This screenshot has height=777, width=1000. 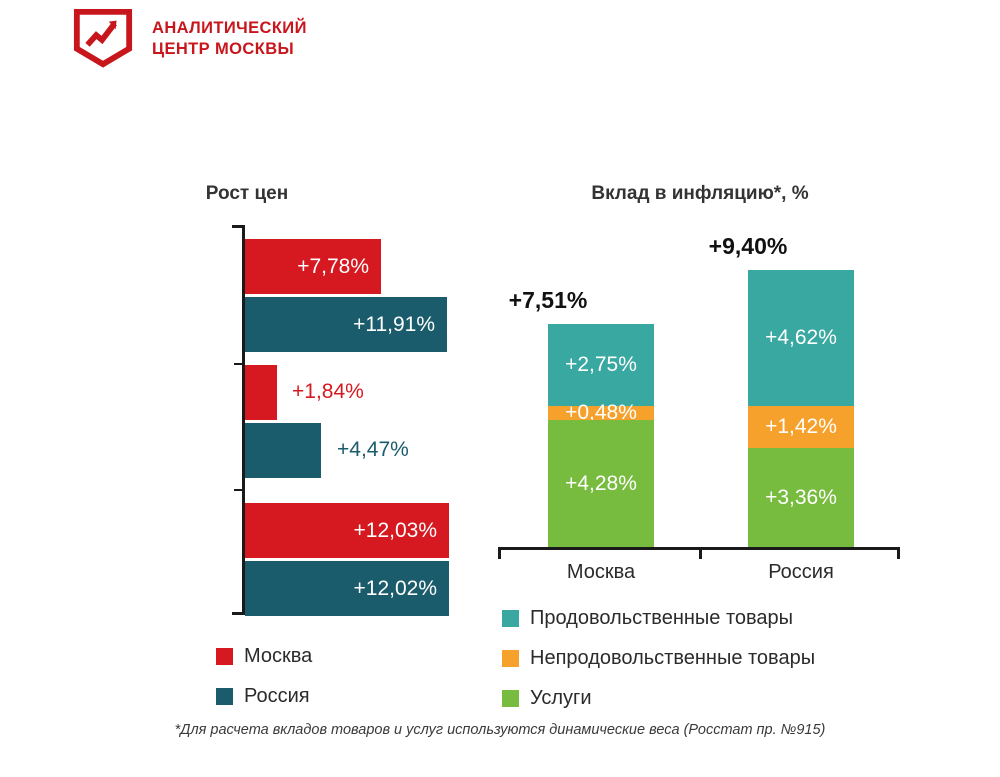 I want to click on legend-item-food: Продовольственные товары, so click(x=647, y=618).